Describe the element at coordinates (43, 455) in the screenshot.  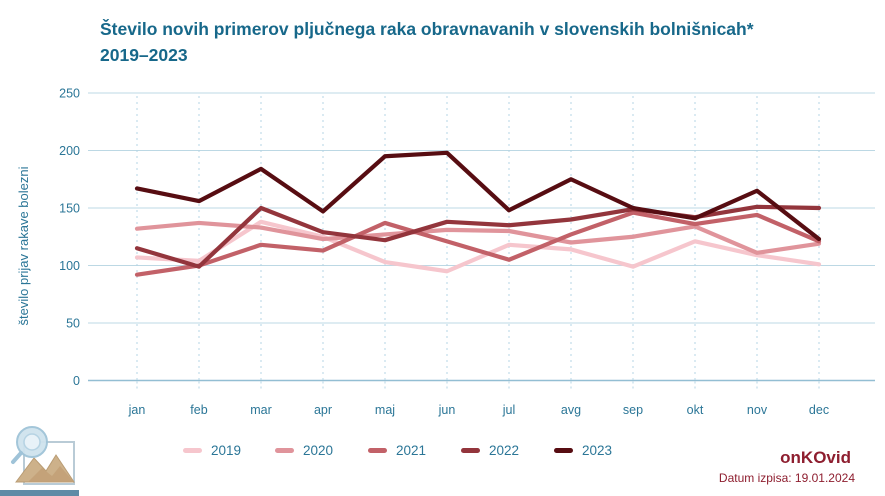
I see `onkovid-logo-icon` at that location.